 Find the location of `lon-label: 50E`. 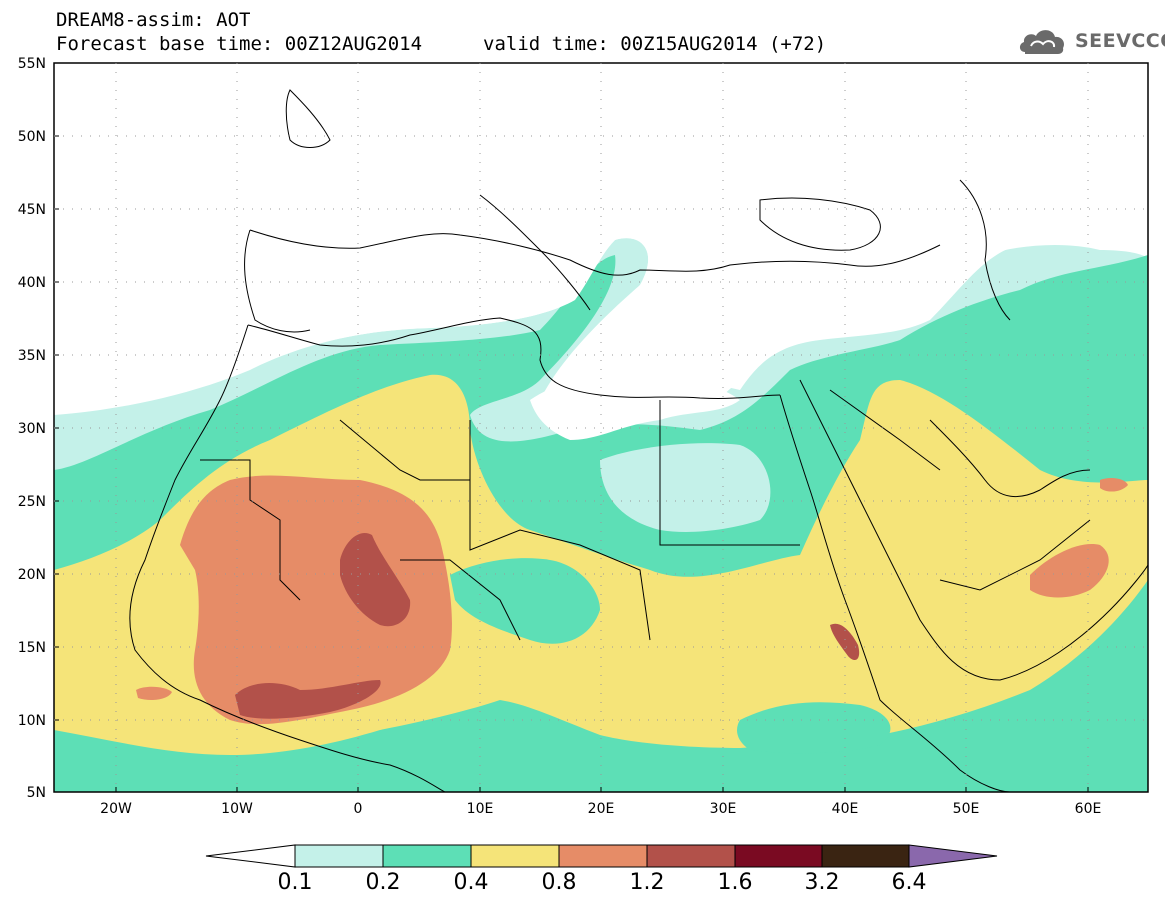

lon-label: 50E is located at coordinates (966, 809).